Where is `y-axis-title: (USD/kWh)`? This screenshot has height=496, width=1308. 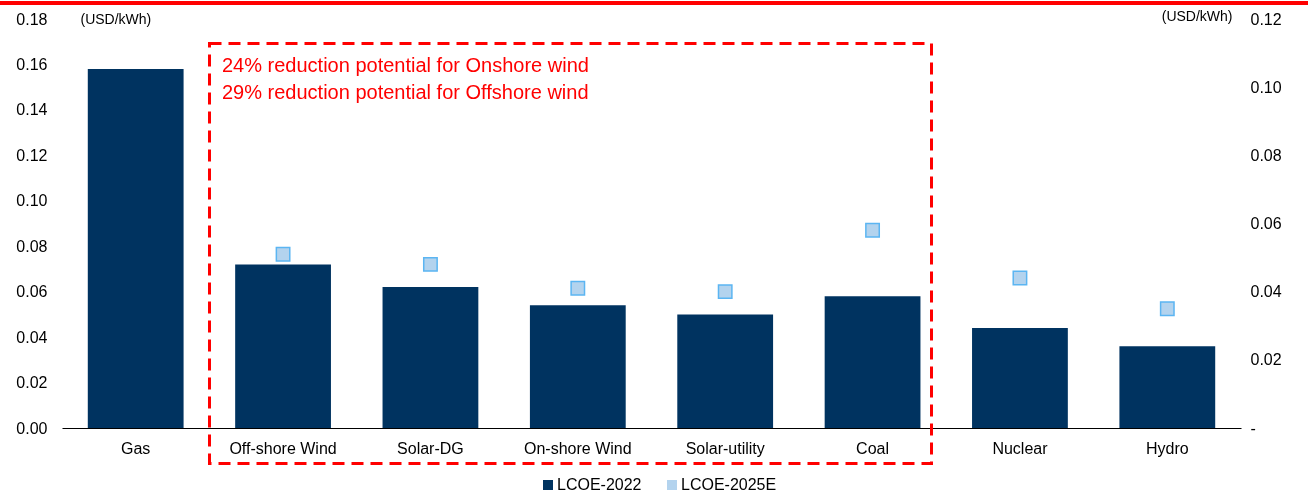 y-axis-title: (USD/kWh) is located at coordinates (116, 18).